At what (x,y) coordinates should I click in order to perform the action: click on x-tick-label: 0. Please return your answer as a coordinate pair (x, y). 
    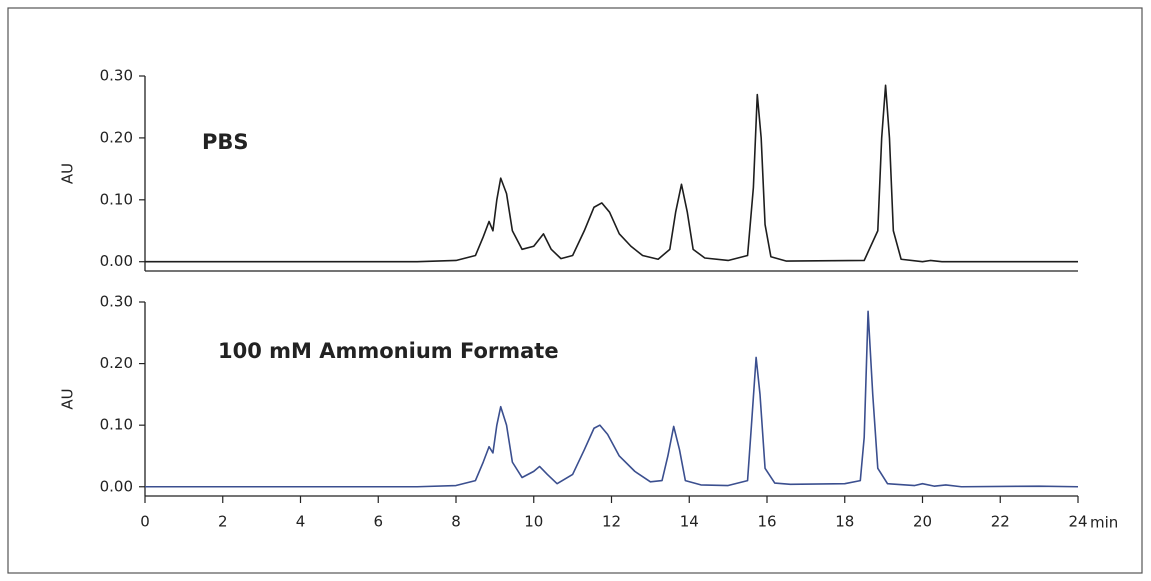
    Looking at the image, I should click on (145, 522).